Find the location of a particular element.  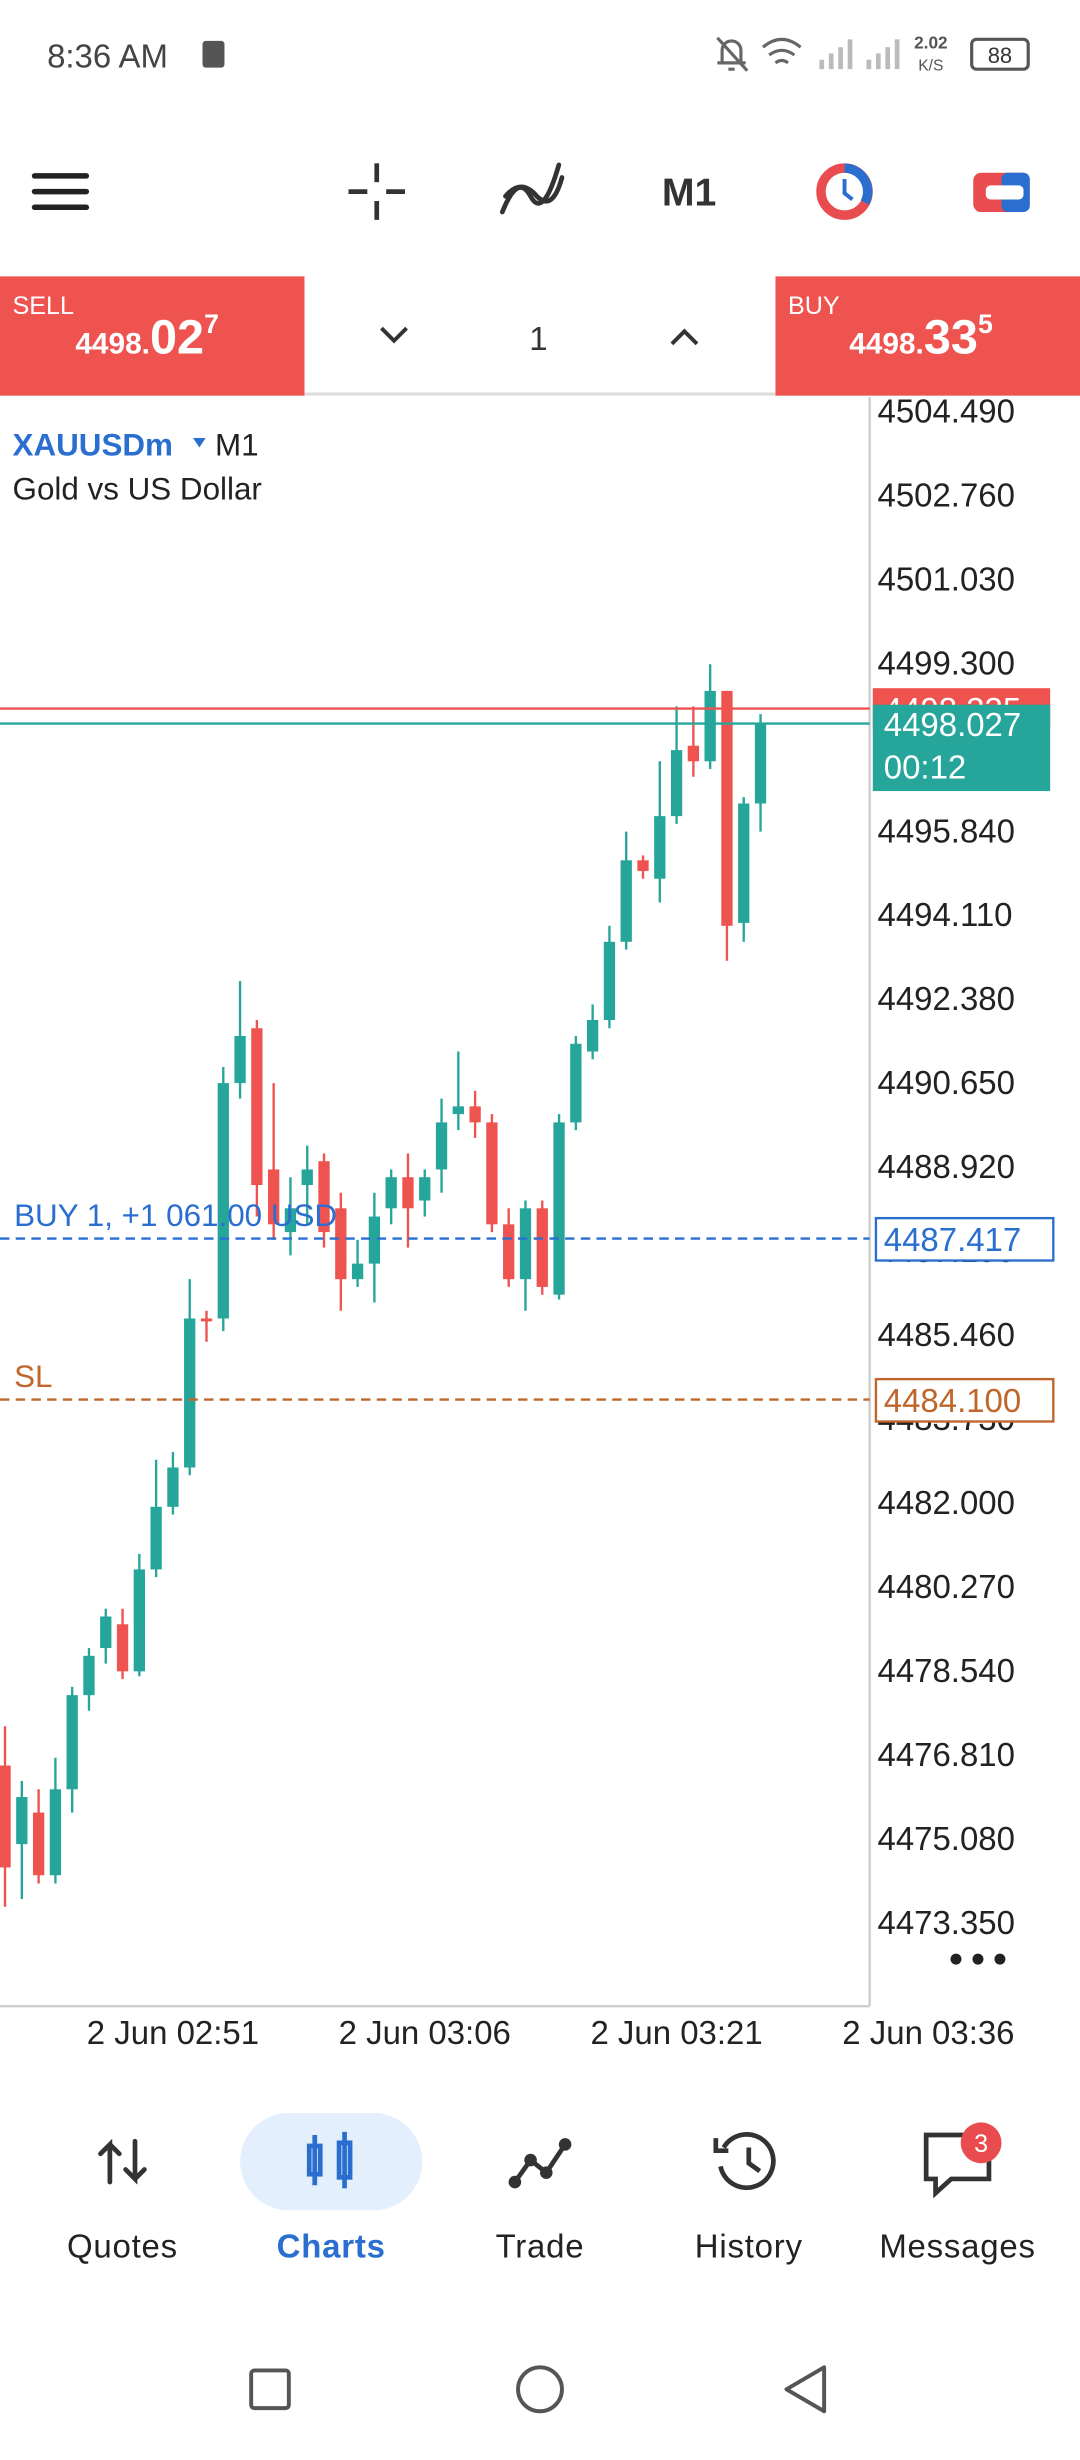

messages-badge: 3 is located at coordinates (981, 2144).